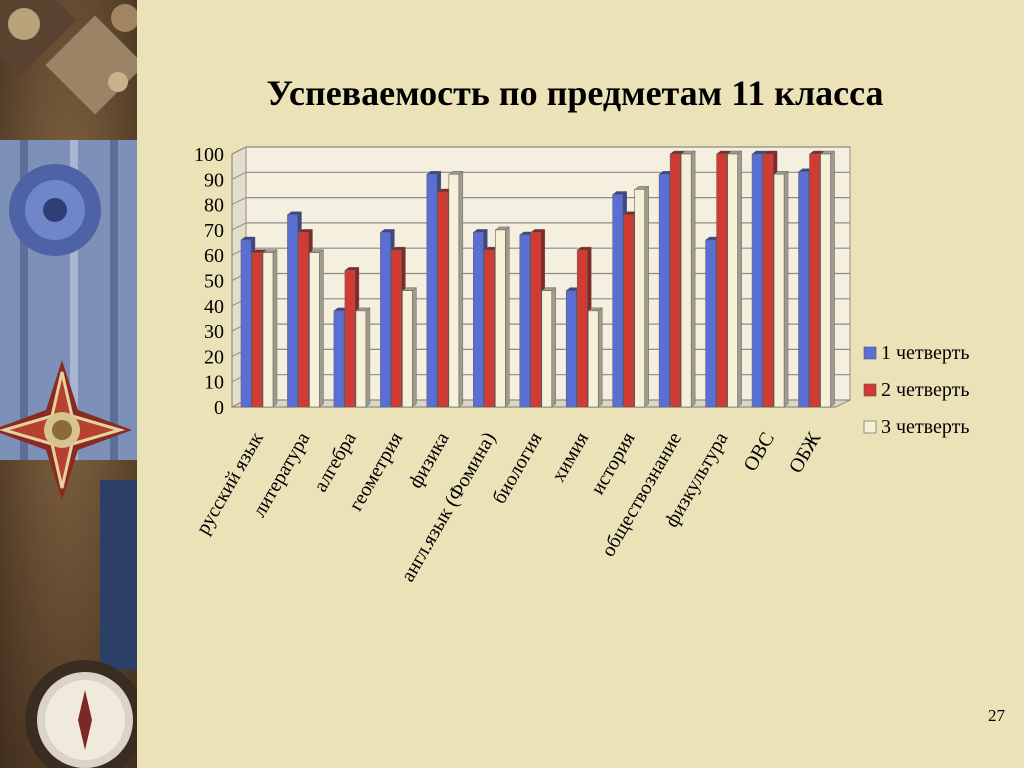 This screenshot has height=768, width=1024. I want to click on y-tick-label: 40, so click(214, 307).